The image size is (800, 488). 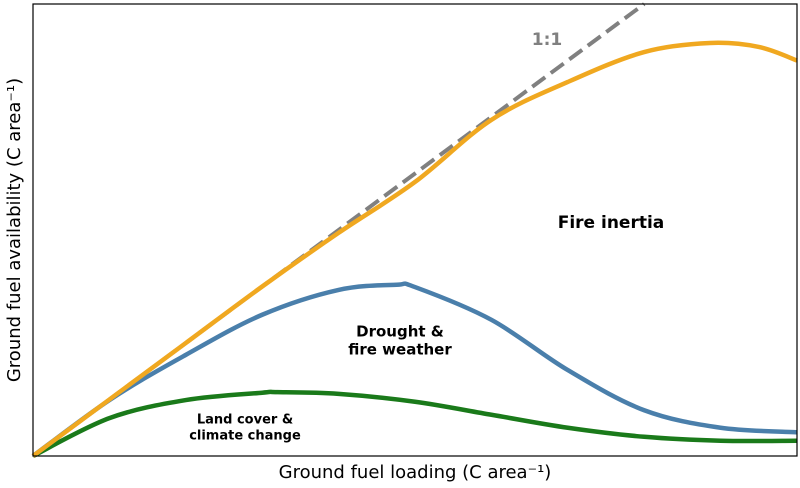 I want to click on annotation: 1:1, so click(x=547, y=40).